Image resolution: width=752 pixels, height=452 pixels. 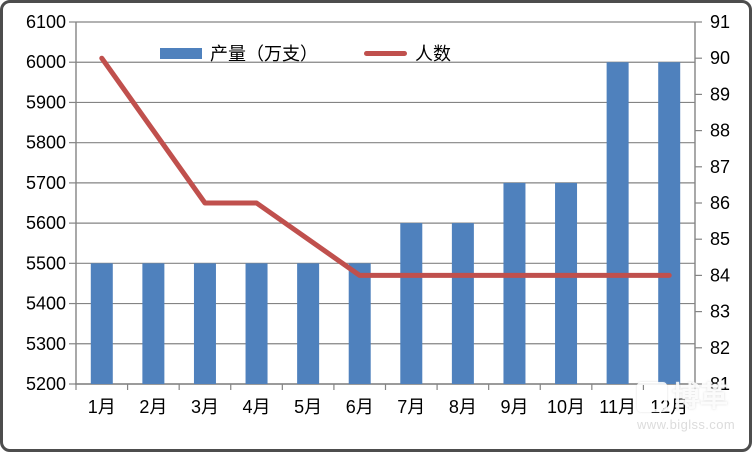 What do you see at coordinates (720, 203) in the screenshot?
I see `y-right-tick-label: 86` at bounding box center [720, 203].